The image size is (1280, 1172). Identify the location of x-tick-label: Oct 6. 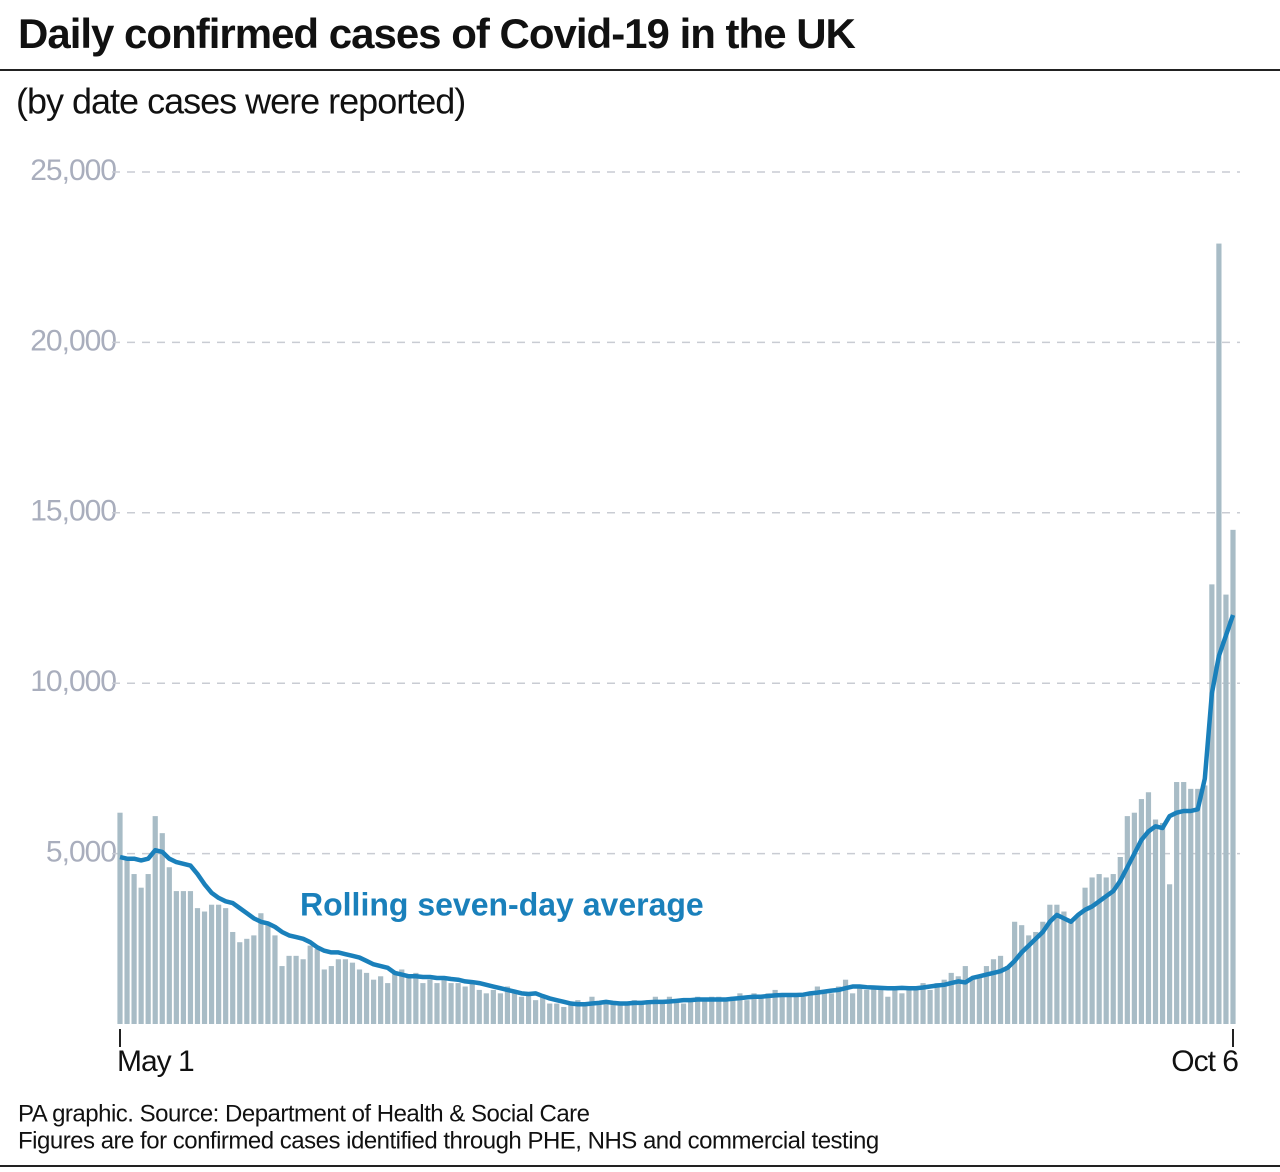
(1204, 1061).